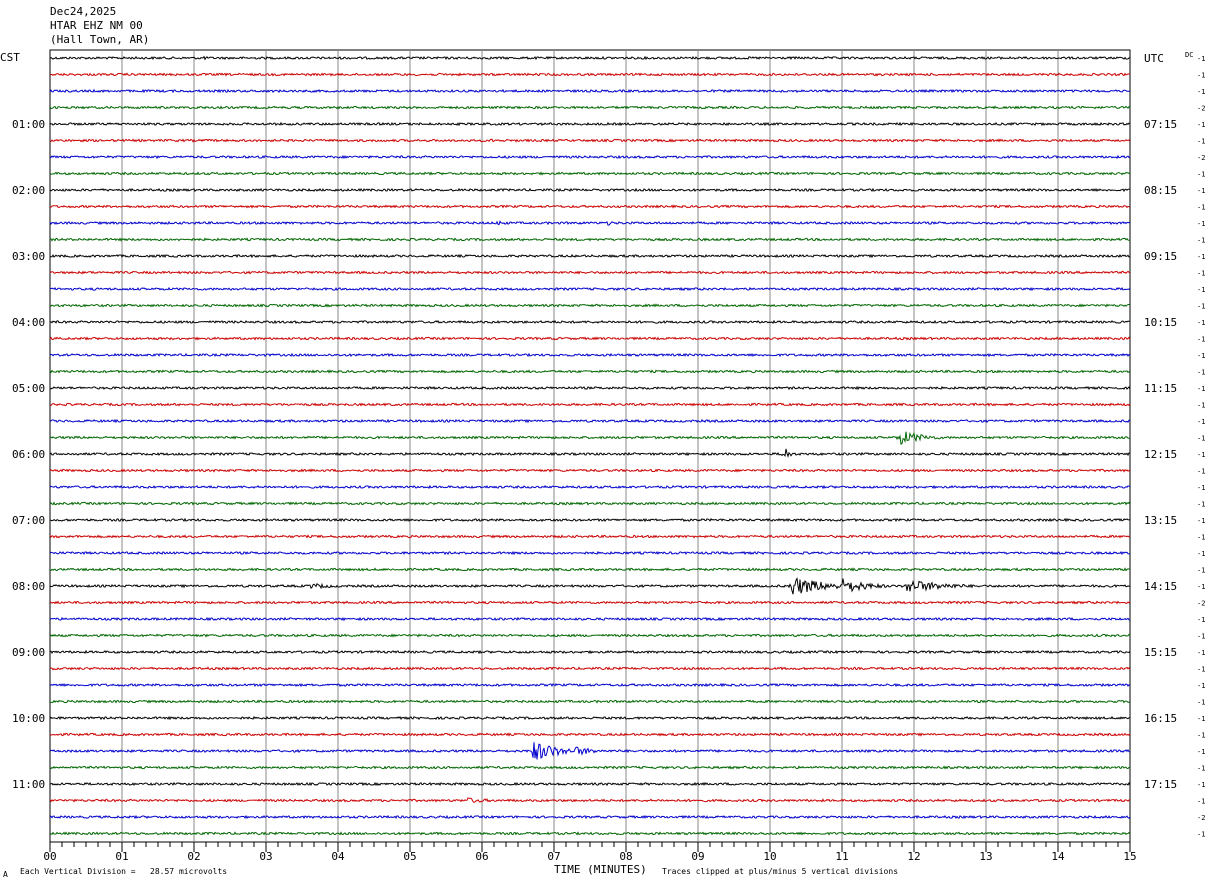  What do you see at coordinates (1160, 124) in the screenshot?
I see `right-hour-label: 07:15` at bounding box center [1160, 124].